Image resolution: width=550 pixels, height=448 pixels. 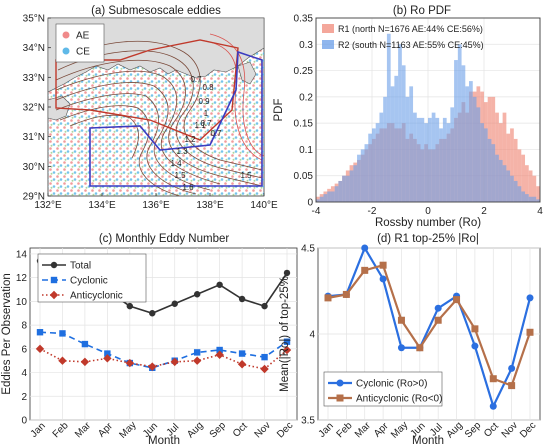 I want to click on panel-b-title: (b) Ro PDF, so click(x=422, y=11).